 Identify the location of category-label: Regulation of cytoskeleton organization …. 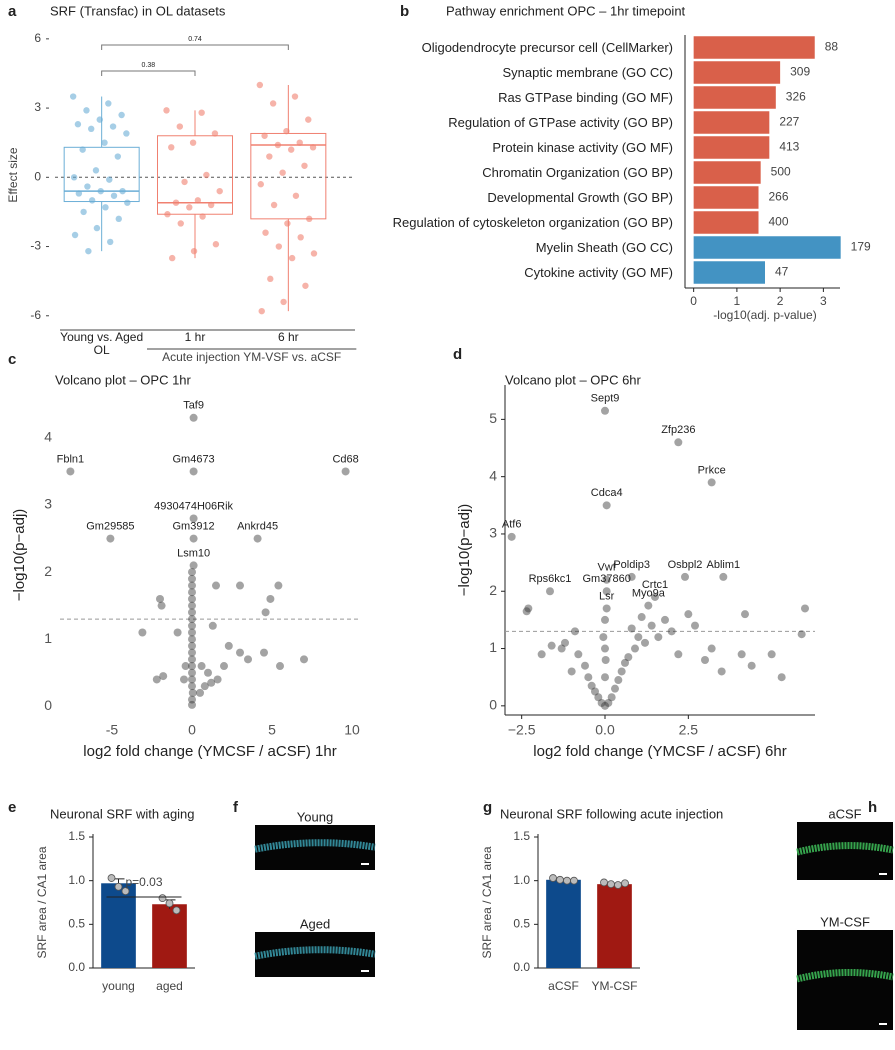
(532, 222).